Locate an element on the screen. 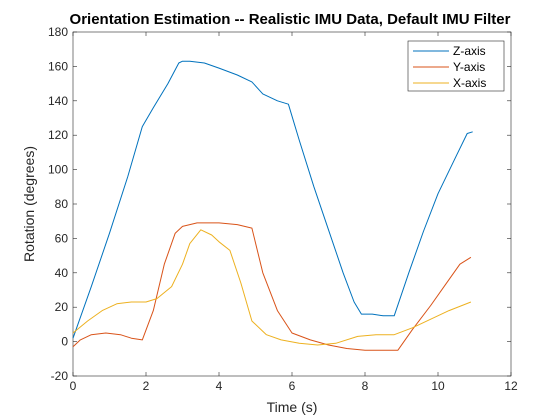  x-tick-label: 0 is located at coordinates (73, 386).